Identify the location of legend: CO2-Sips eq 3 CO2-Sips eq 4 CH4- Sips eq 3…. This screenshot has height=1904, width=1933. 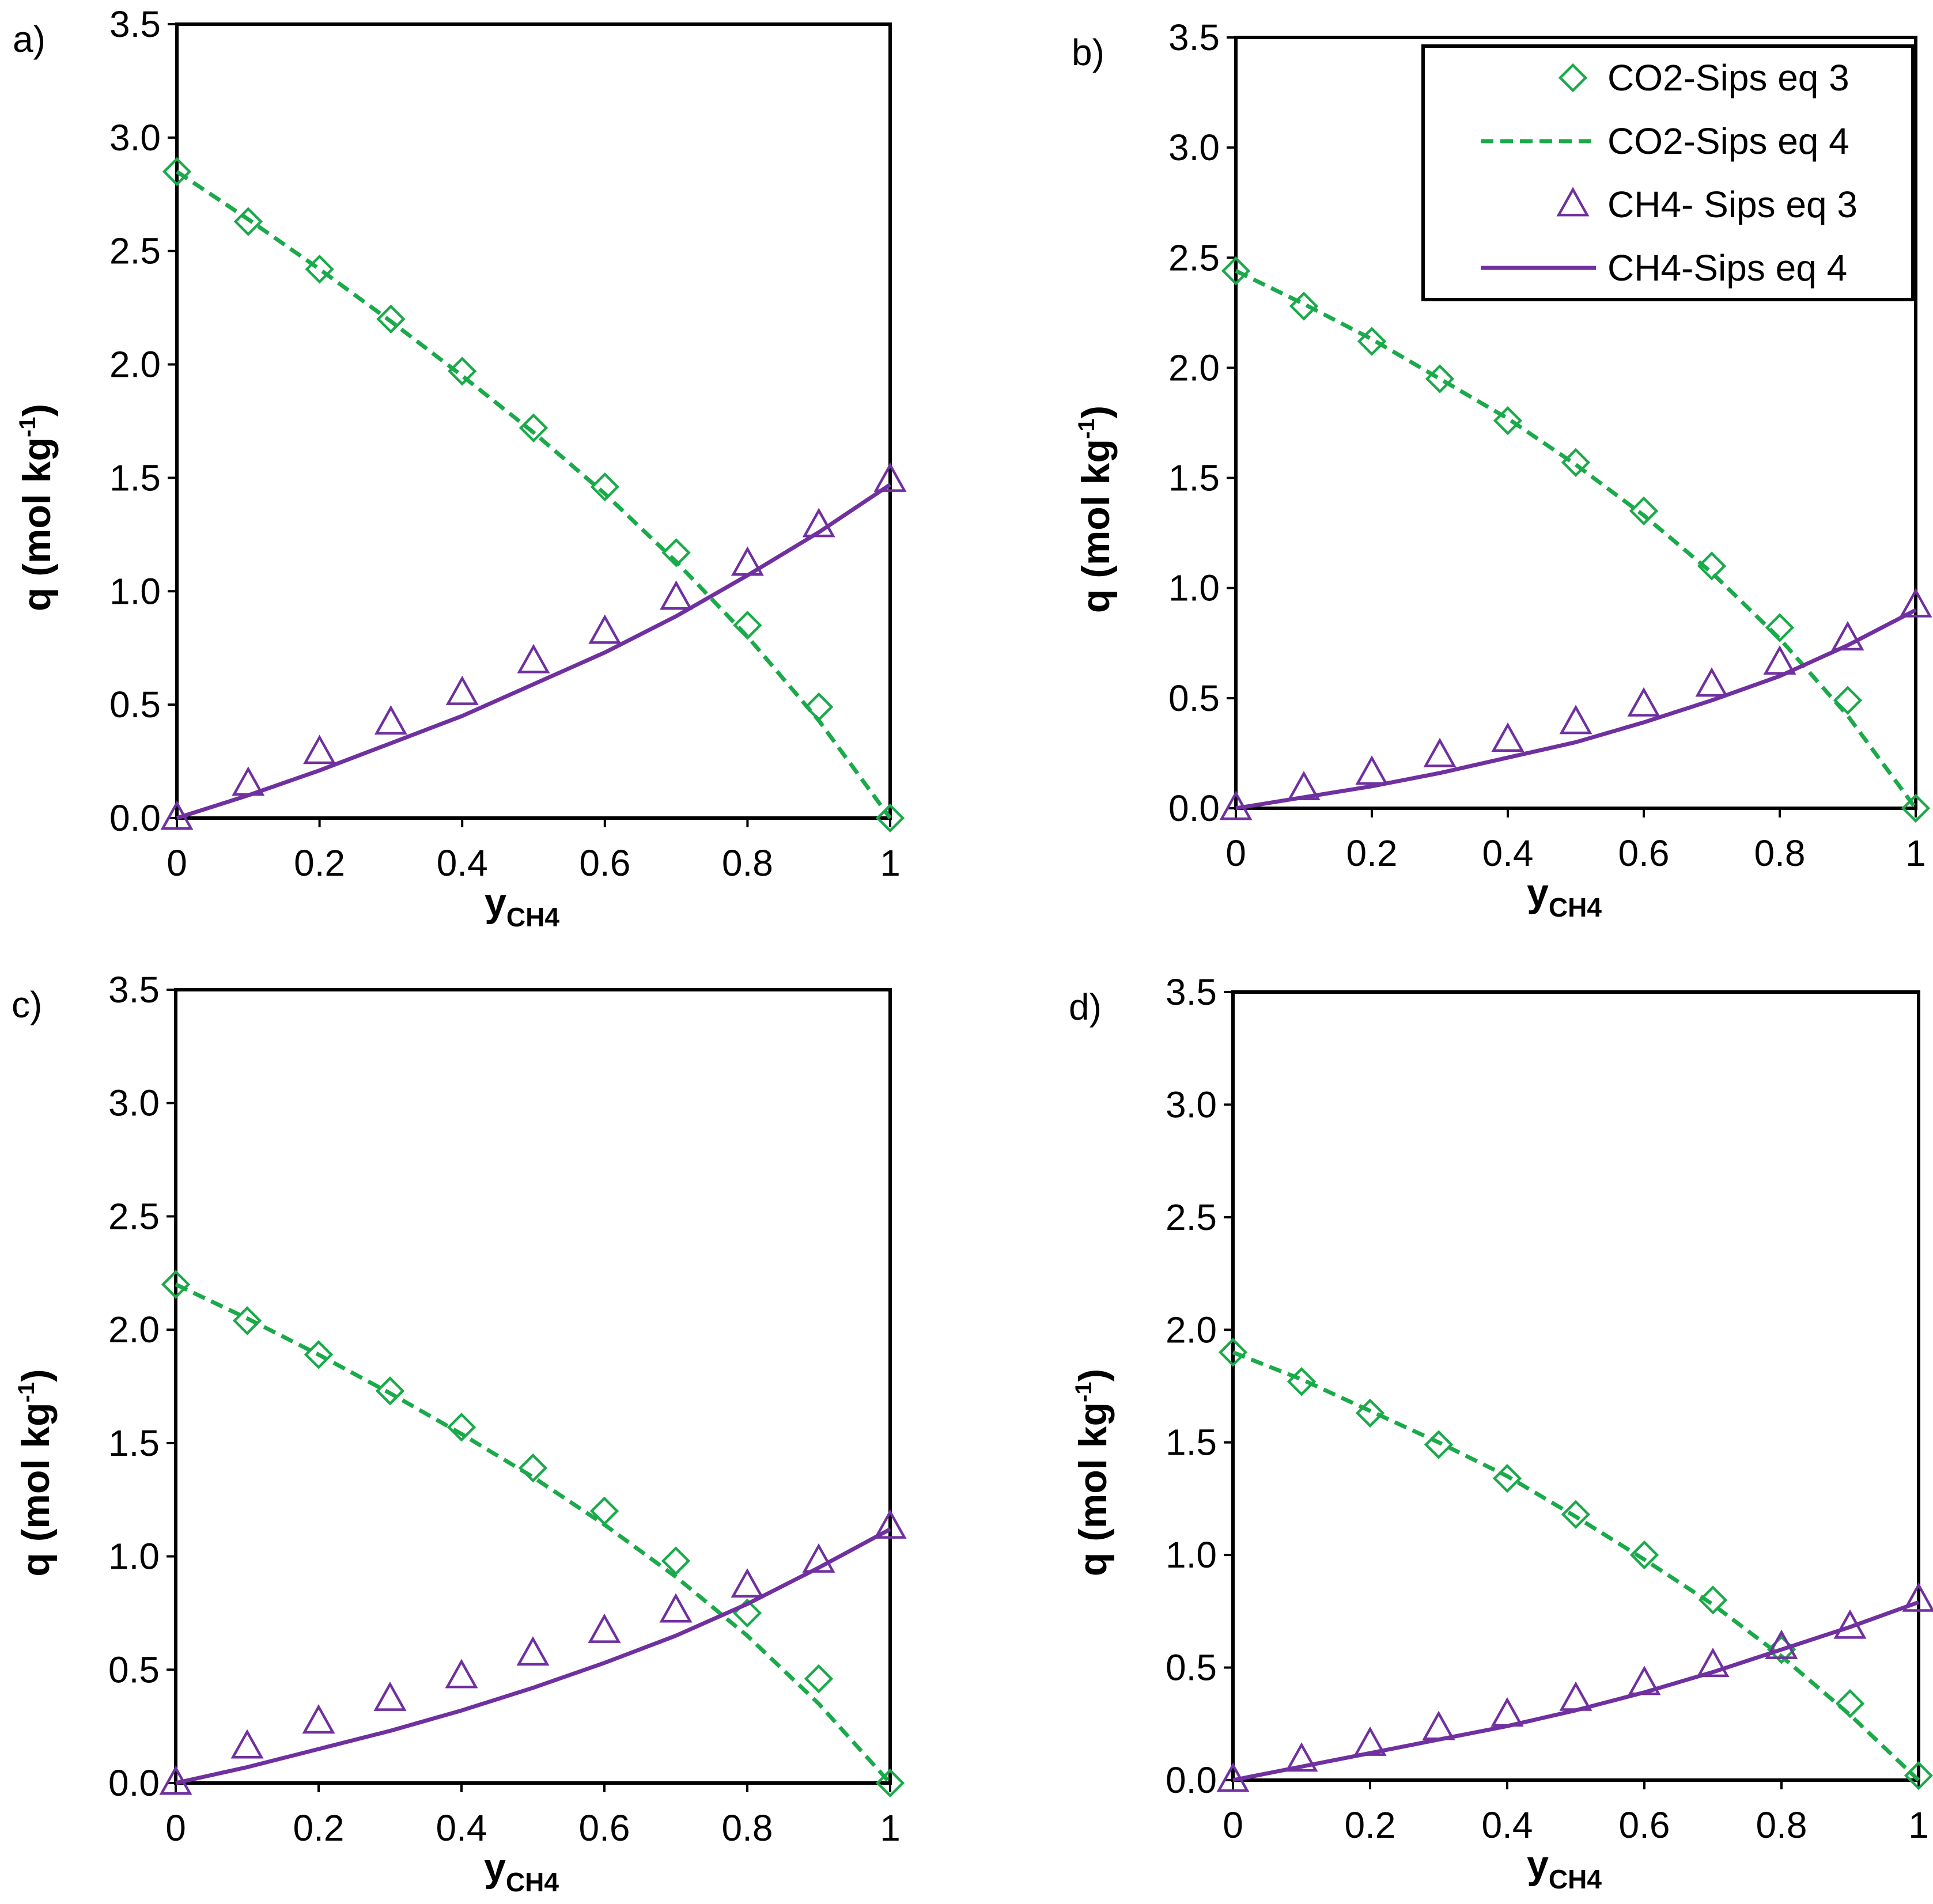
(1668, 172).